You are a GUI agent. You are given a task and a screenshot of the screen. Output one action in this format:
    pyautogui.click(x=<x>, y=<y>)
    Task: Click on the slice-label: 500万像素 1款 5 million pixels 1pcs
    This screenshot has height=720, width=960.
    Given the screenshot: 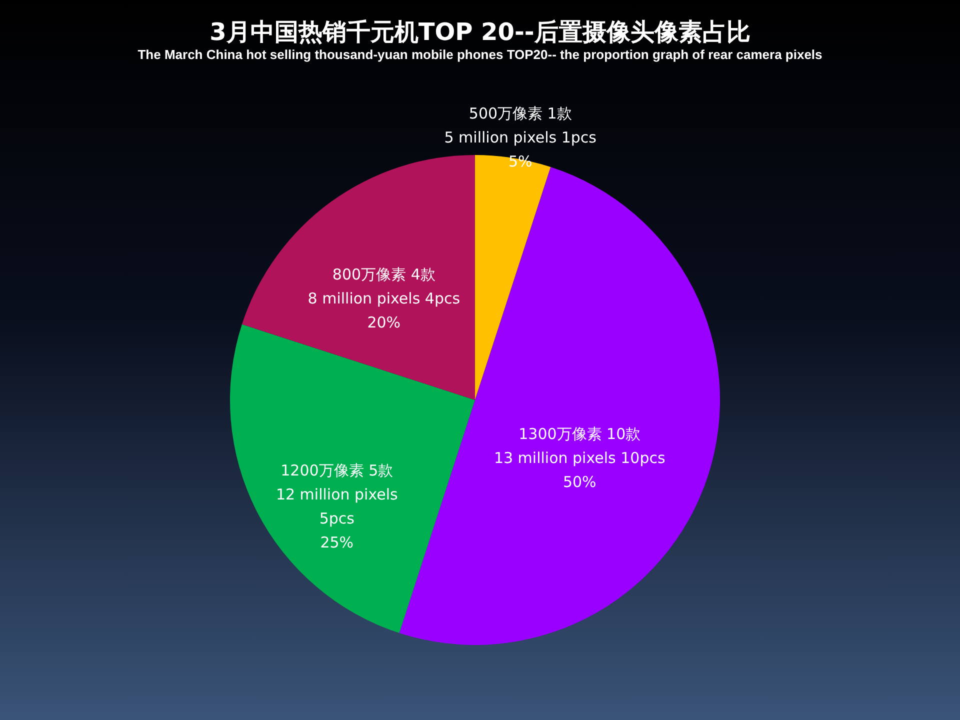 What is the action you would take?
    pyautogui.click(x=520, y=125)
    